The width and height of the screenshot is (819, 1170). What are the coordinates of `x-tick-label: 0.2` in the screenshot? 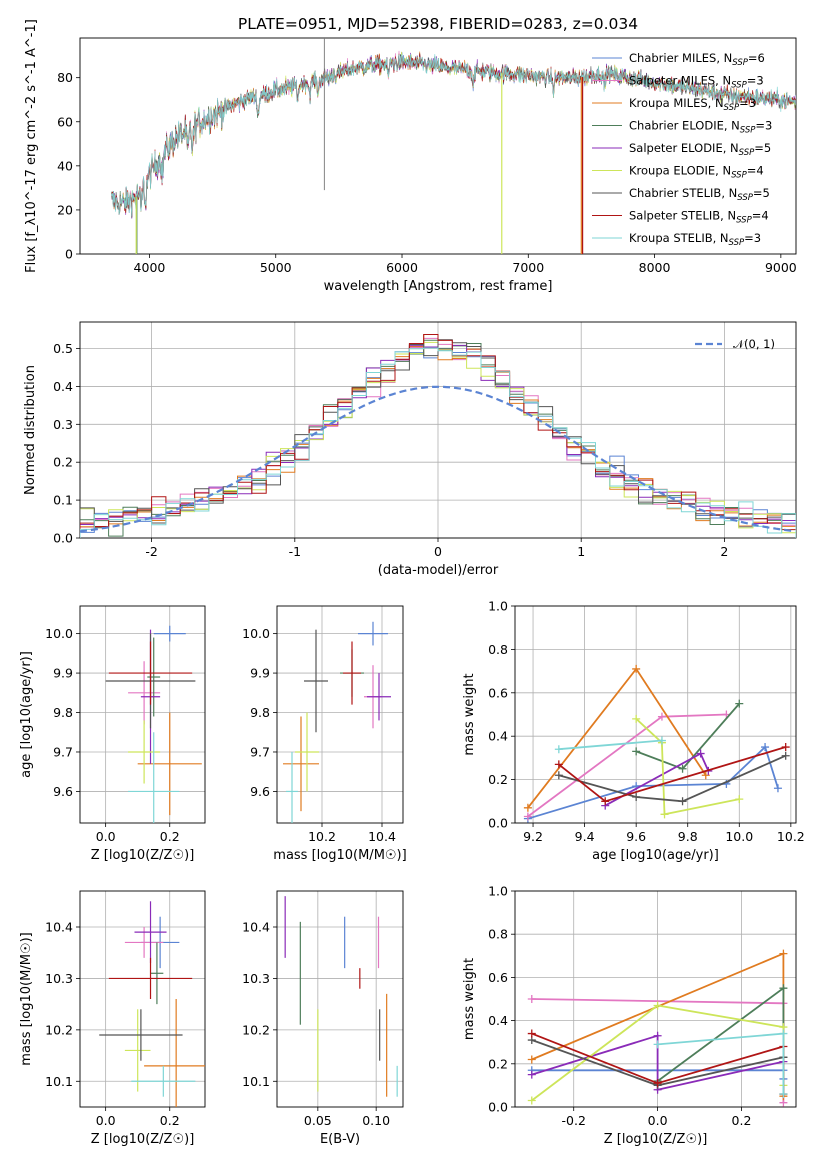 It's located at (170, 1120).